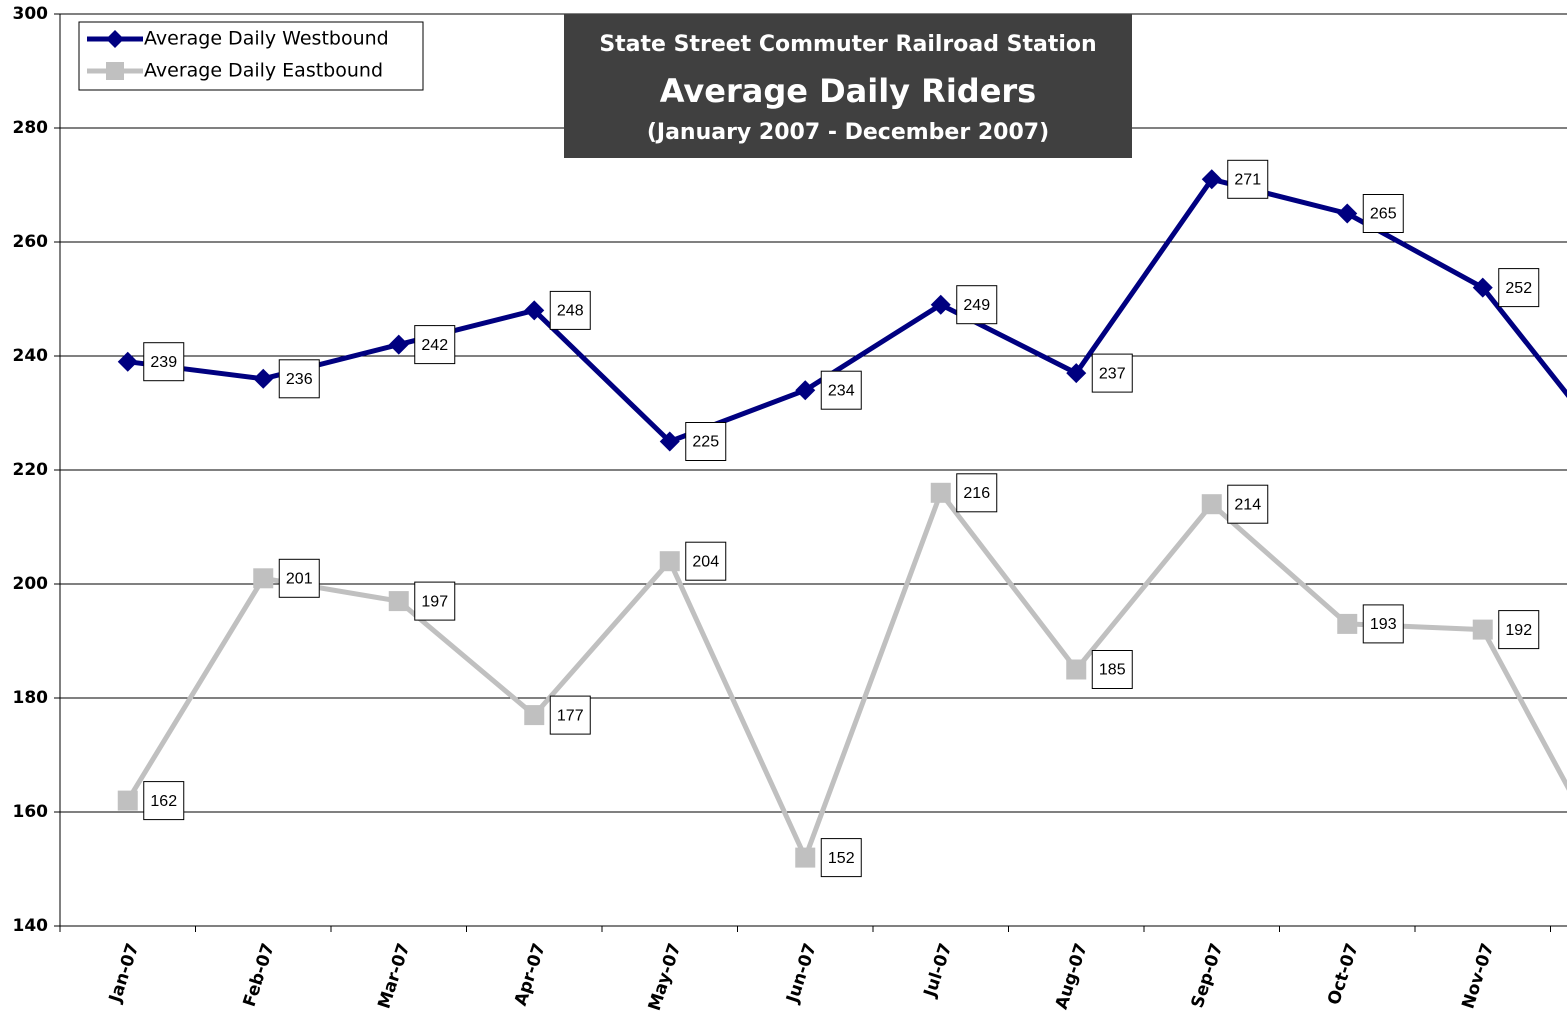 The width and height of the screenshot is (1567, 1028). I want to click on data-label: 248, so click(570, 311).